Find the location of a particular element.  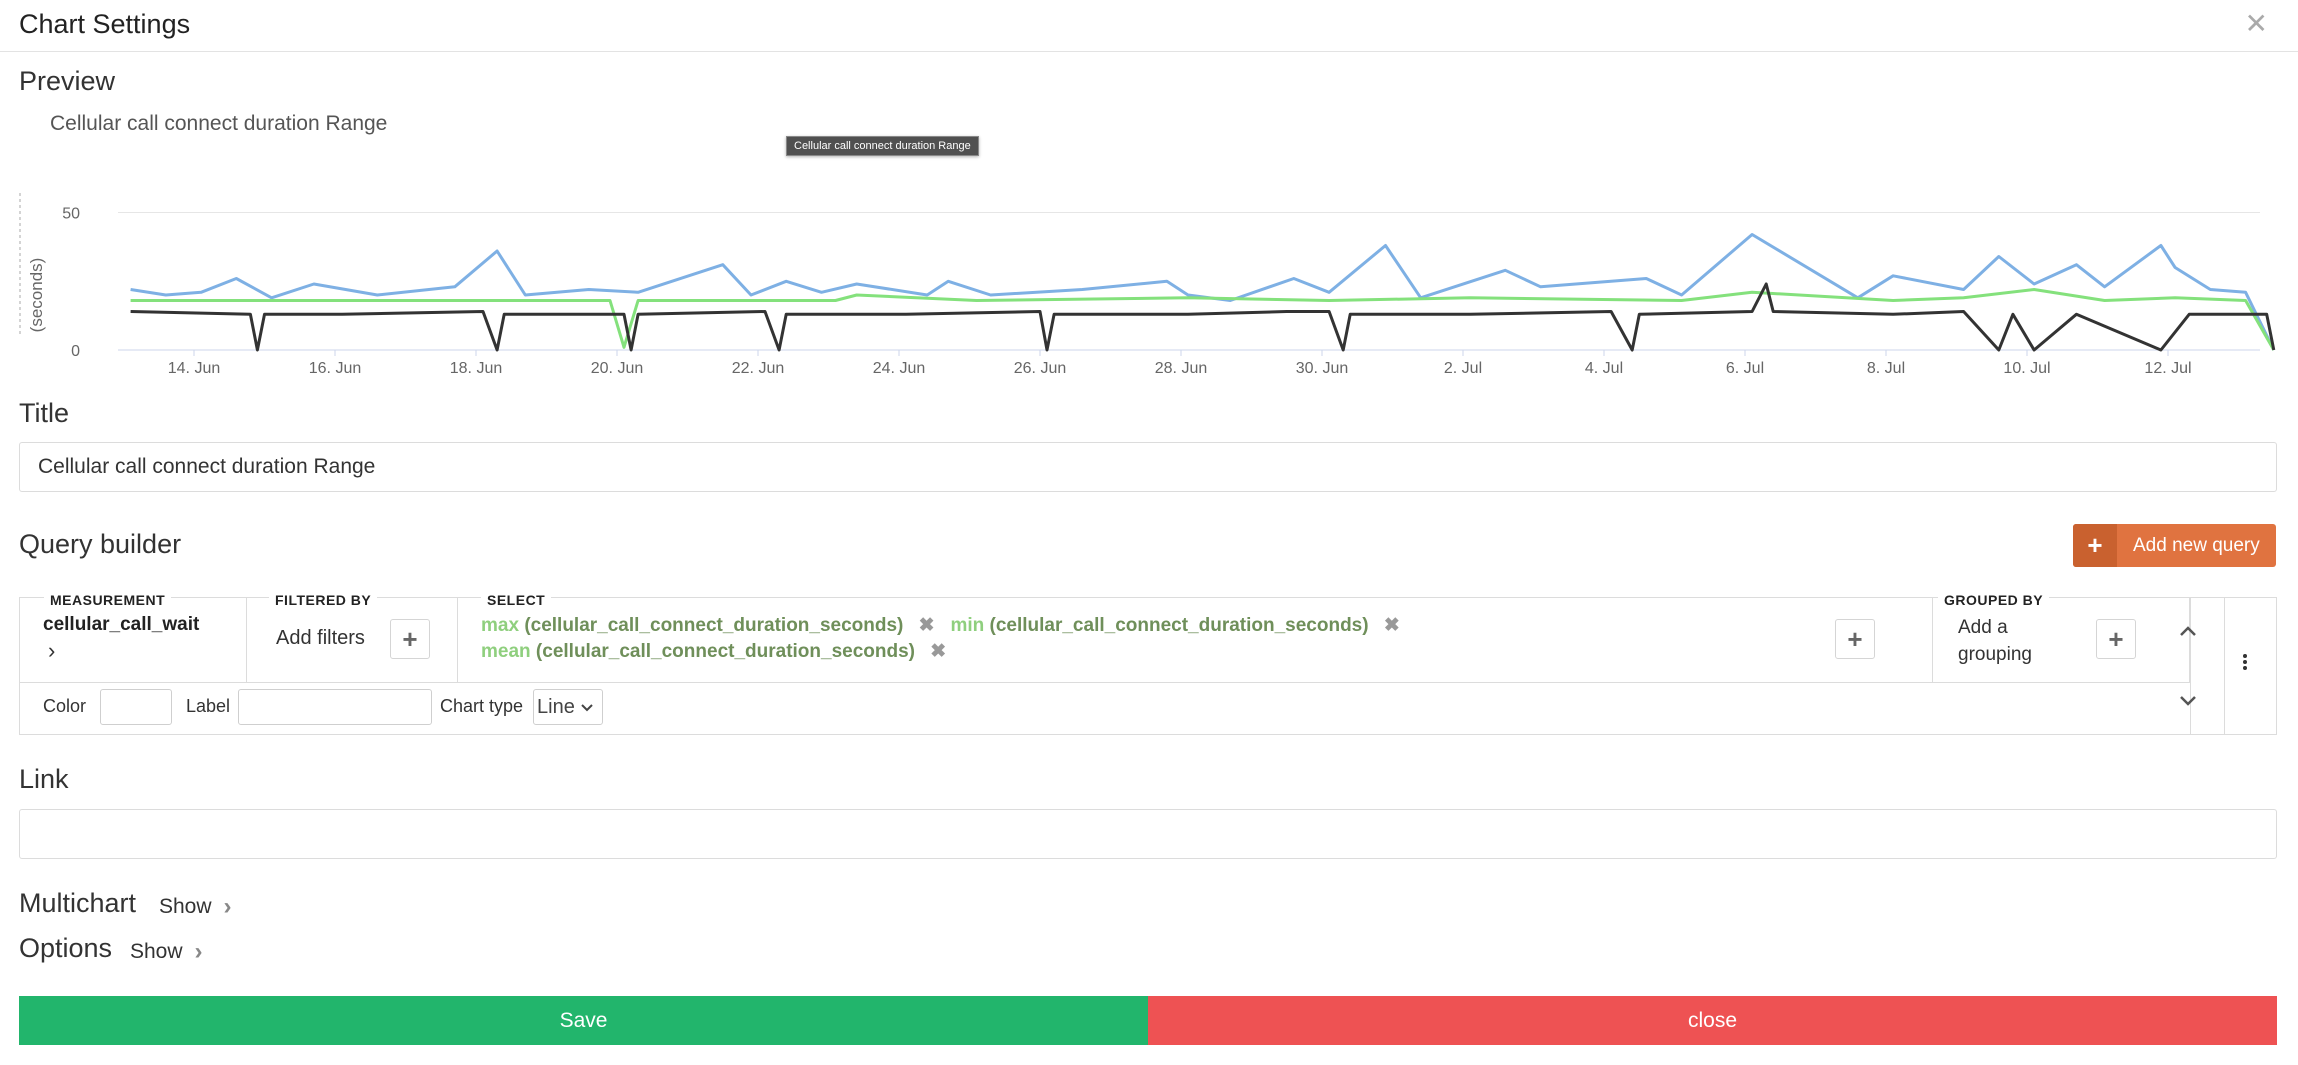

y-axis-label: (seconds) is located at coordinates (36, 295).